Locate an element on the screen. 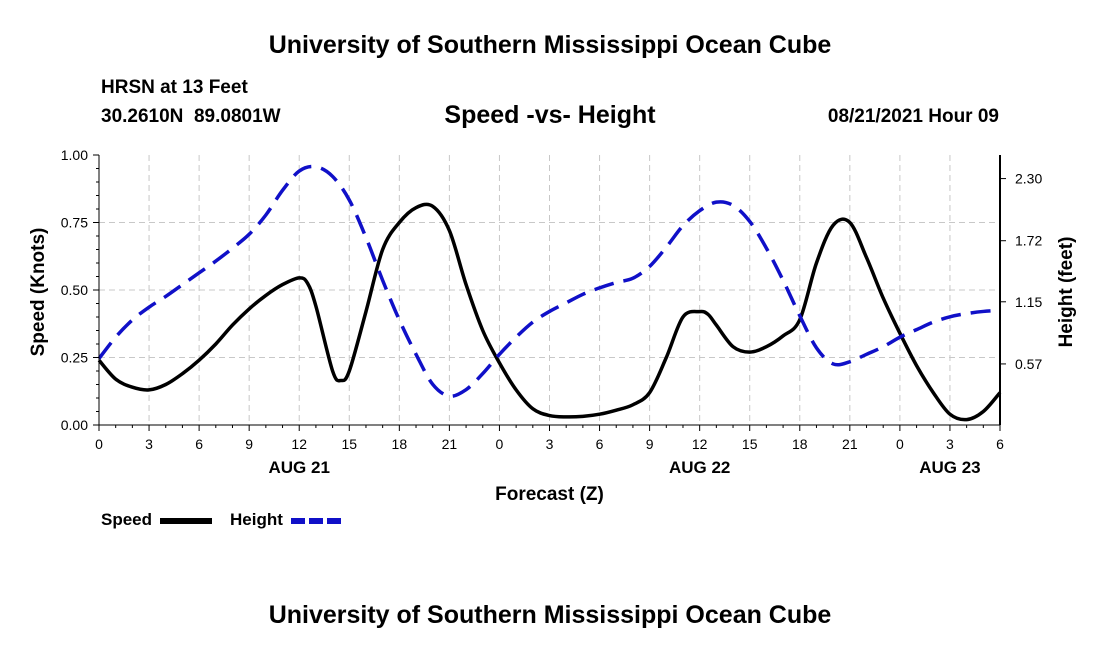  x-axis-title: Forecast (Z) is located at coordinates (549, 494).